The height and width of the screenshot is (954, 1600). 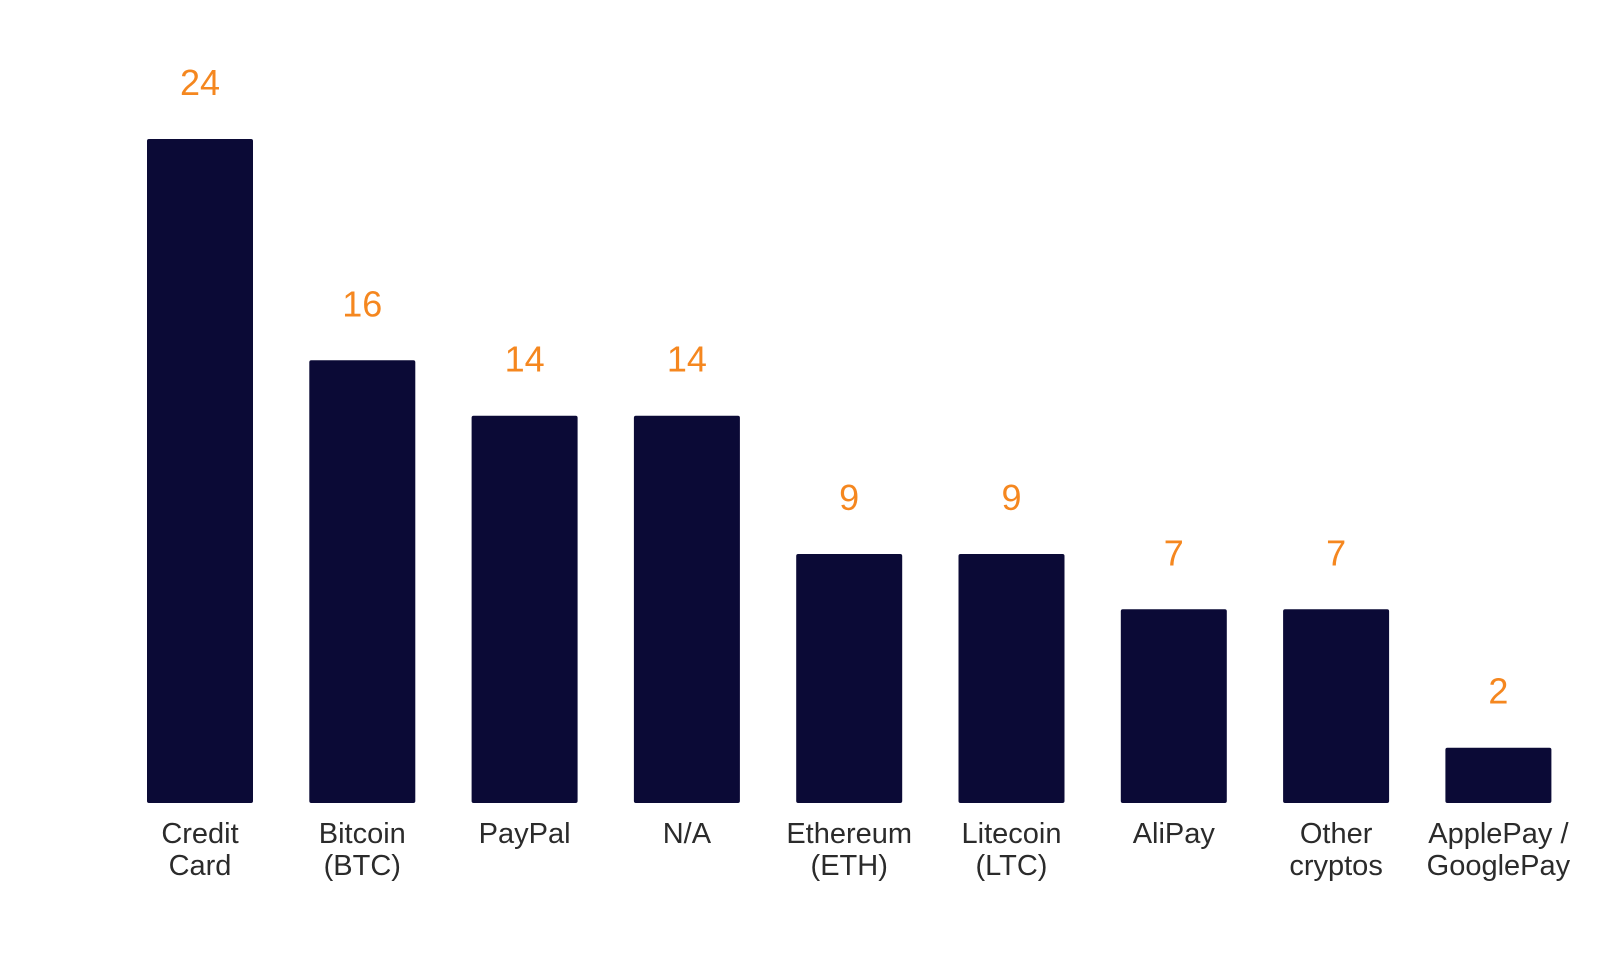 What do you see at coordinates (1336, 834) in the screenshot?
I see `x-tick-label-line: Other` at bounding box center [1336, 834].